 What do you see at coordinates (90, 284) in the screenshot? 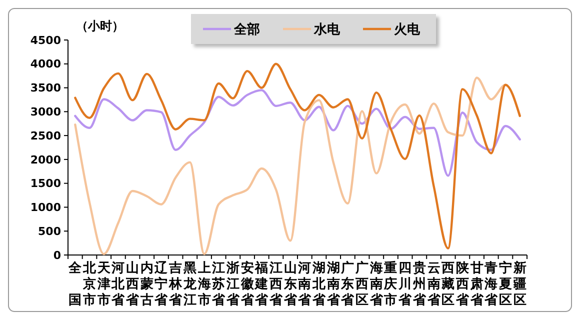
I see `x-tick-label: 北京市` at bounding box center [90, 284].